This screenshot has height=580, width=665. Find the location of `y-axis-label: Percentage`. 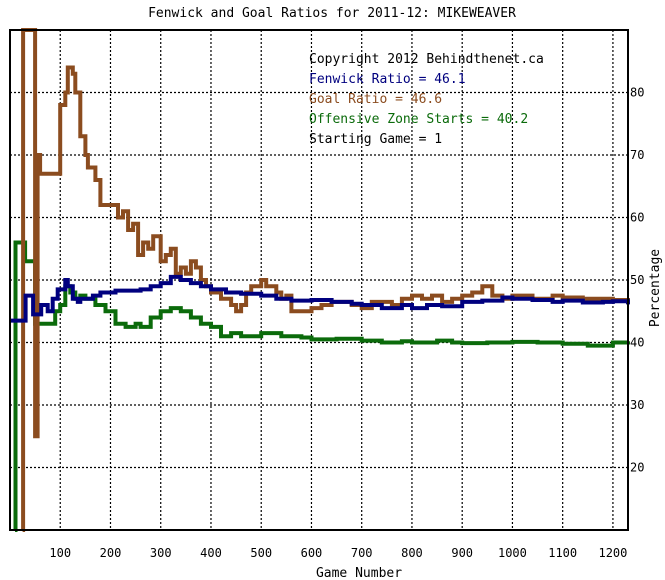

y-axis-label: Percentage is located at coordinates (655, 288).